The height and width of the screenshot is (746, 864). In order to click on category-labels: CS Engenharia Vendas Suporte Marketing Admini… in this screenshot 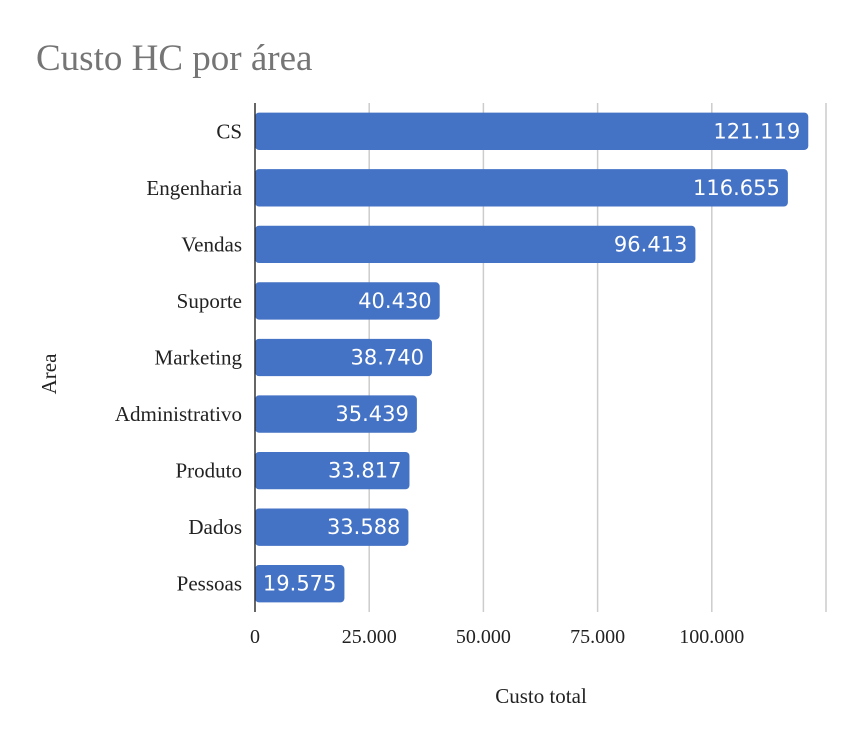, I will do `click(179, 357)`.